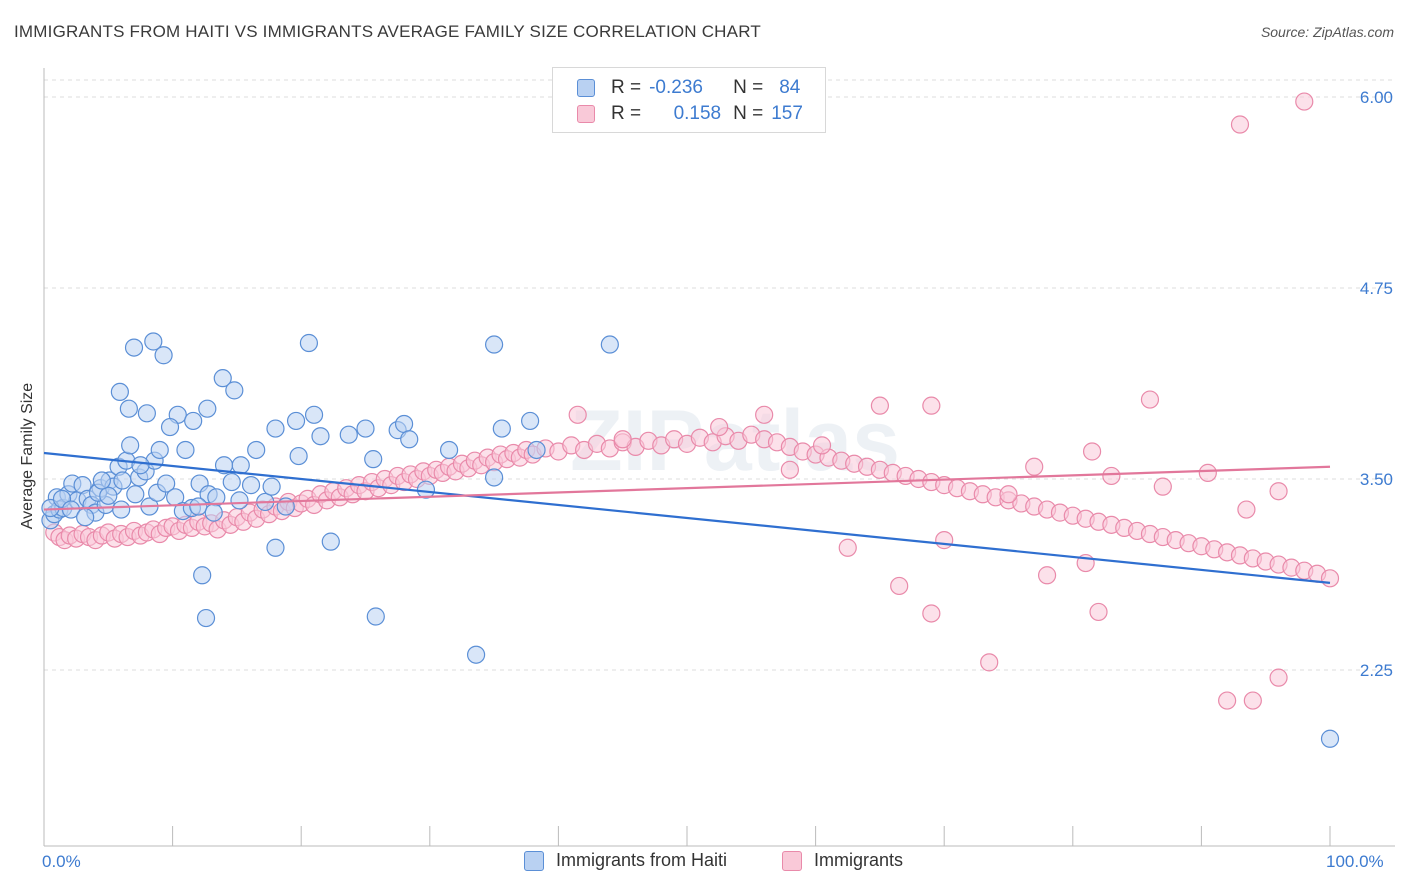 The height and width of the screenshot is (892, 1406). Describe the element at coordinates (842, 860) in the screenshot. I see `legend-item-immigrants: Immigrants` at that location.